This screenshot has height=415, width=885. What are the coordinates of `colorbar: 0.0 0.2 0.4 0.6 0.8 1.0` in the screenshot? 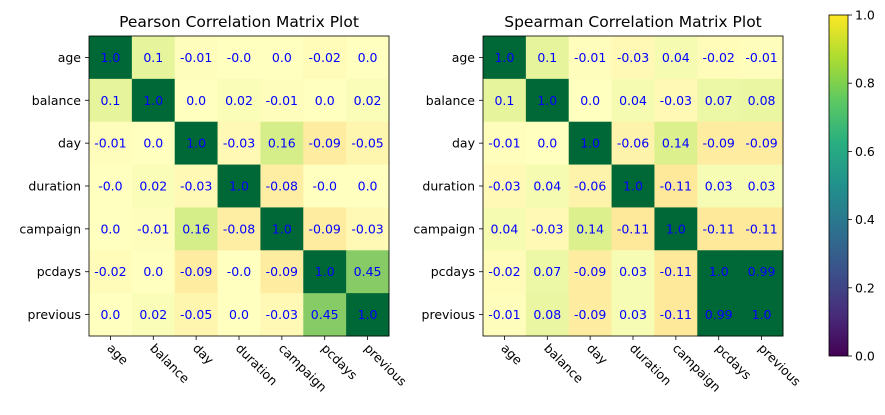 It's located at (851, 186).